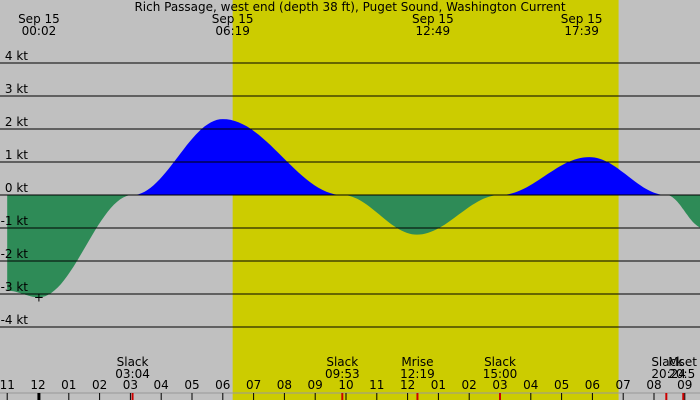 The height and width of the screenshot is (400, 700). What do you see at coordinates (417, 374) in the screenshot?
I see `bottom-event-time: 12:19` at bounding box center [417, 374].